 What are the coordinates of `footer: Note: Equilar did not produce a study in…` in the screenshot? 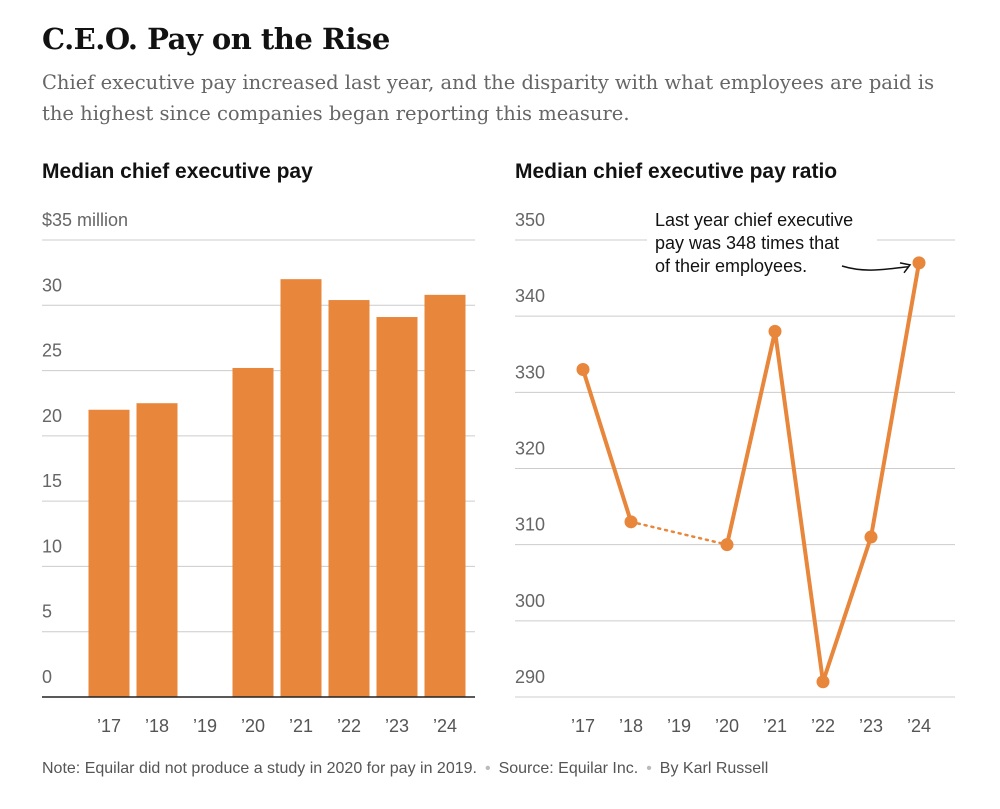 It's located at (512, 769).